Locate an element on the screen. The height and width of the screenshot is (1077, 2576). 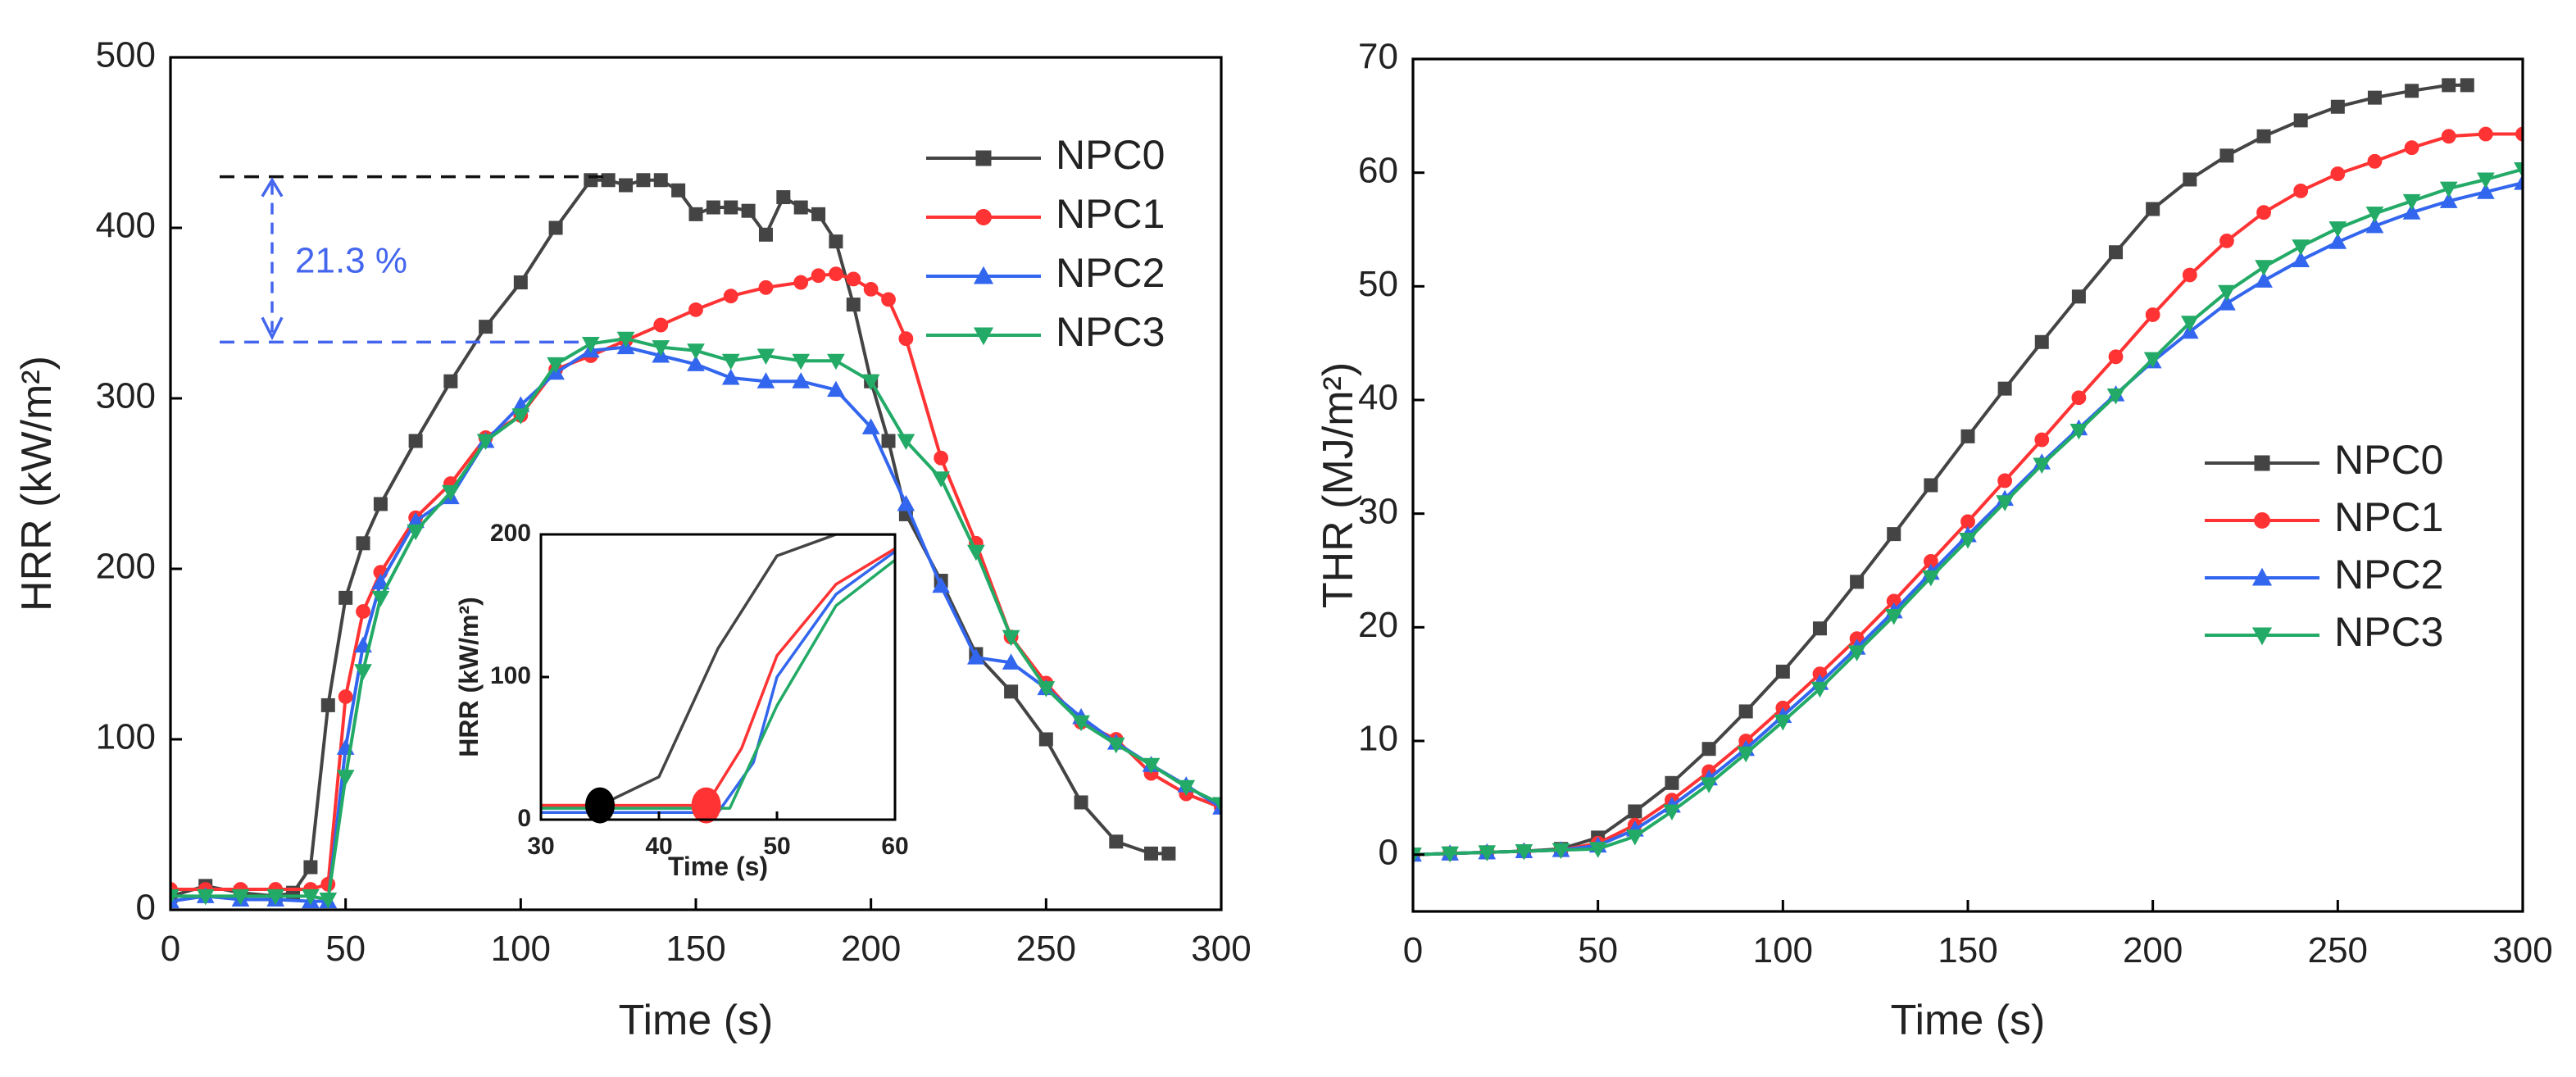
x-tick-label: 50 is located at coordinates (776, 846).